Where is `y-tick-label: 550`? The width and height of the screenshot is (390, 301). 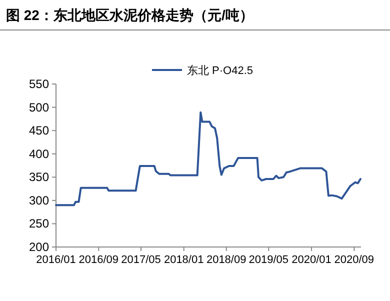
y-tick-label: 550 is located at coordinates (39, 84).